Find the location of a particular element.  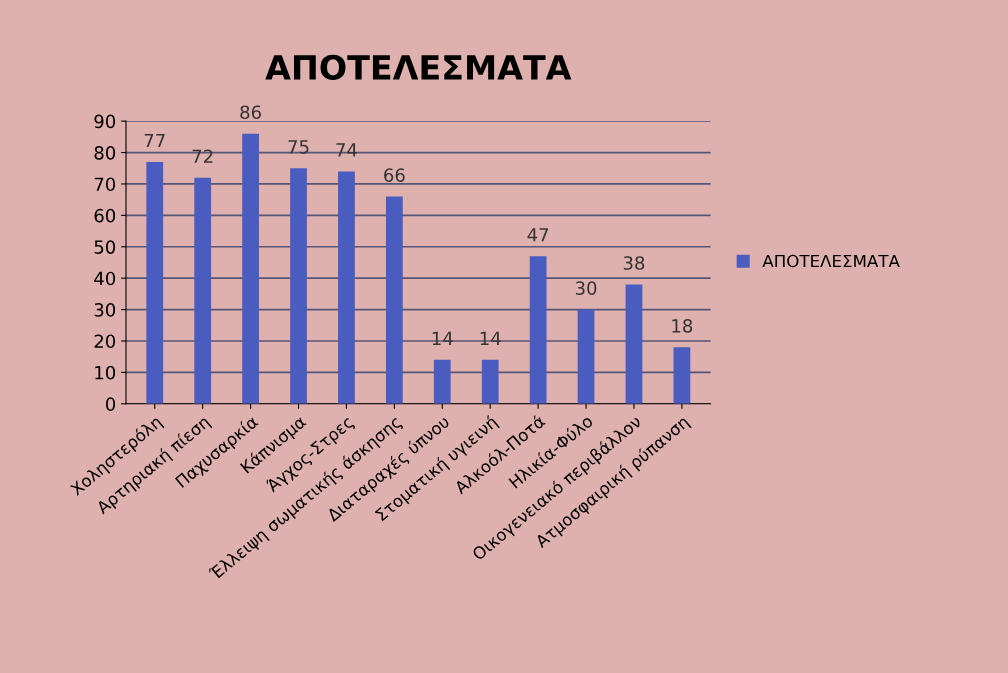

data-label: 86 is located at coordinates (250, 112).